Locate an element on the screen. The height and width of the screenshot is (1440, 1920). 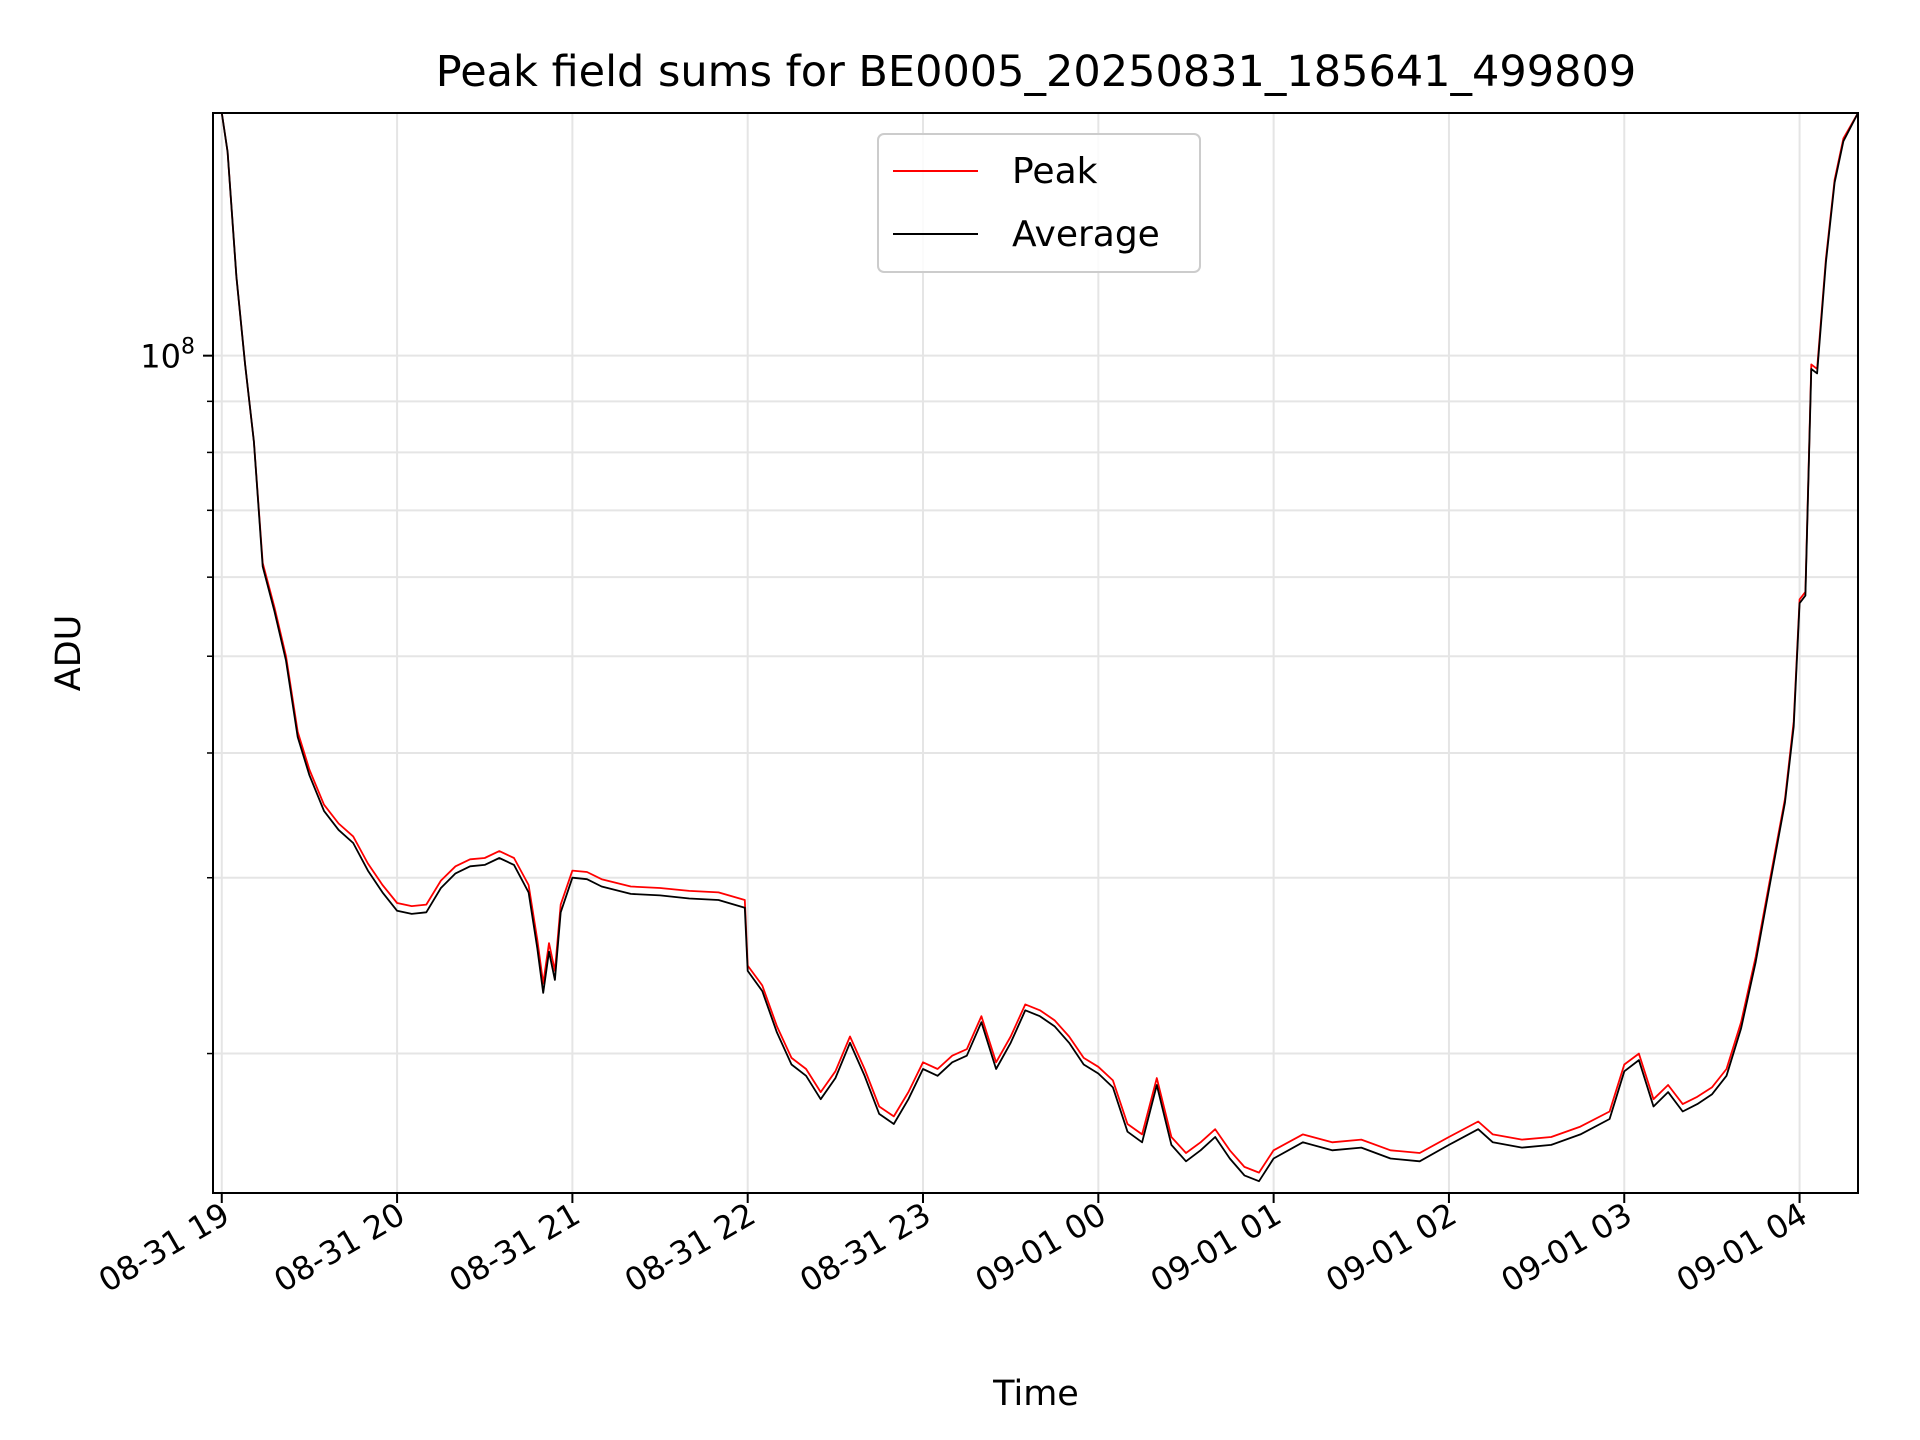
y-axis-ticks: 108 is located at coordinates (176, 695).